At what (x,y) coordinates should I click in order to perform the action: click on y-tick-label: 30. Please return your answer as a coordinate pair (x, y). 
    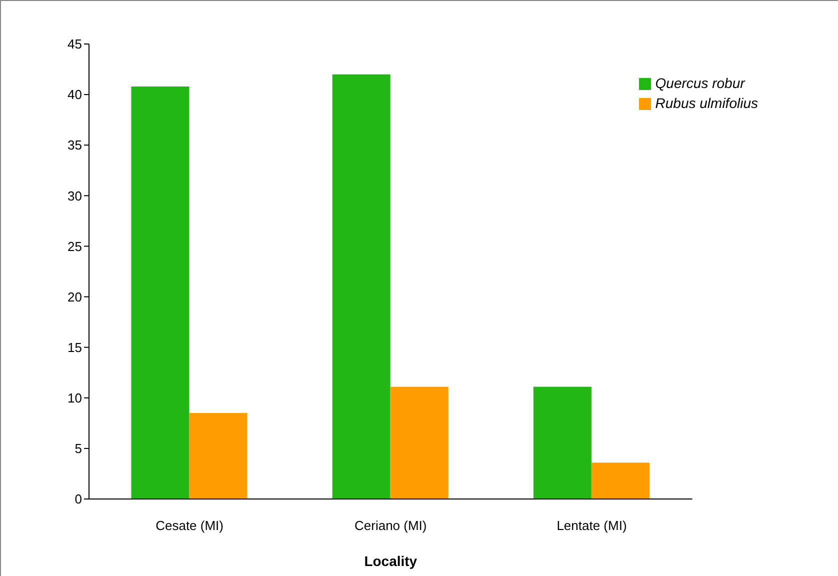
    Looking at the image, I should click on (75, 196).